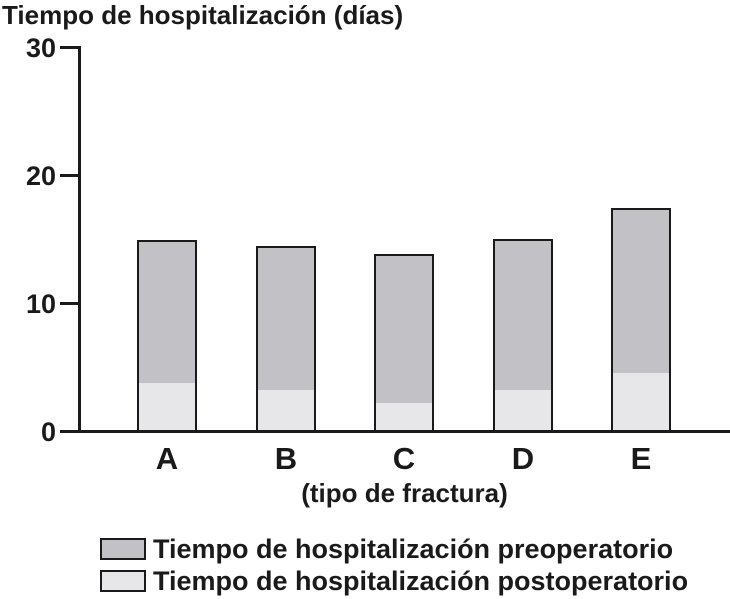 This screenshot has height=599, width=730. What do you see at coordinates (167, 458) in the screenshot?
I see `x-category-label-A: A` at bounding box center [167, 458].